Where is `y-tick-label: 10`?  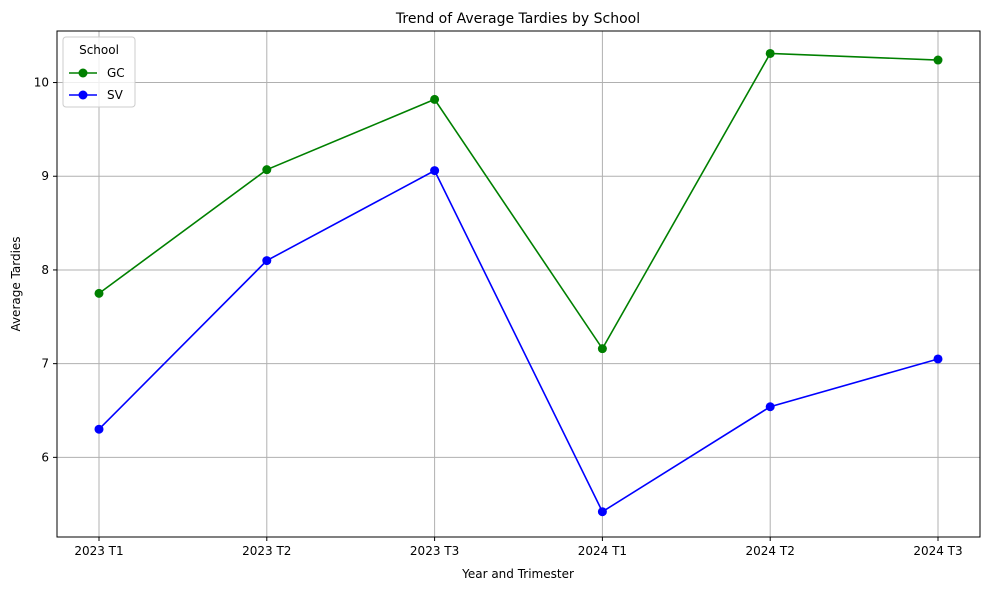 y-tick-label: 10 is located at coordinates (41, 83).